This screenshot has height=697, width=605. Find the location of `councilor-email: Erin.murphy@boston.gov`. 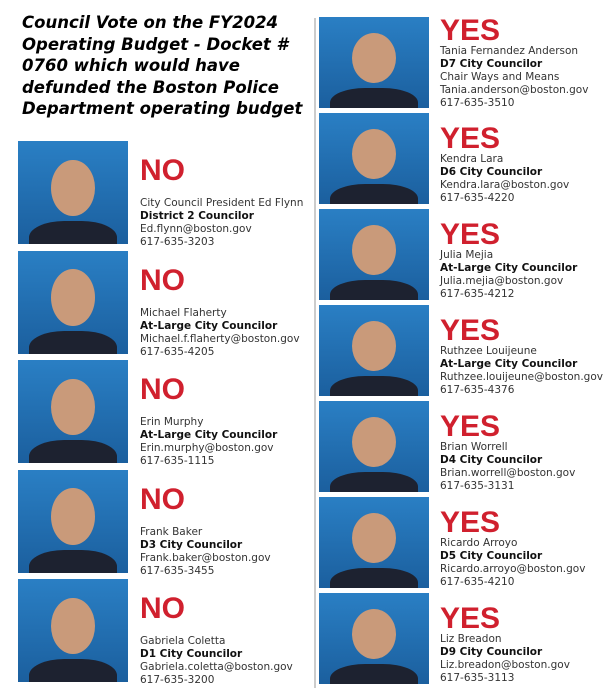

councilor-email: Erin.murphy@boston.gov is located at coordinates (207, 448).